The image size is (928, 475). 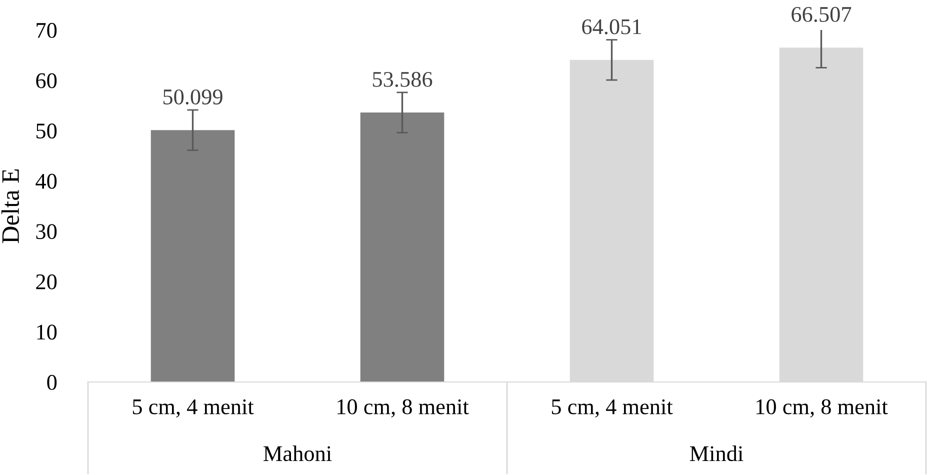 I want to click on y-axis-title: Delta E, so click(x=10, y=206).